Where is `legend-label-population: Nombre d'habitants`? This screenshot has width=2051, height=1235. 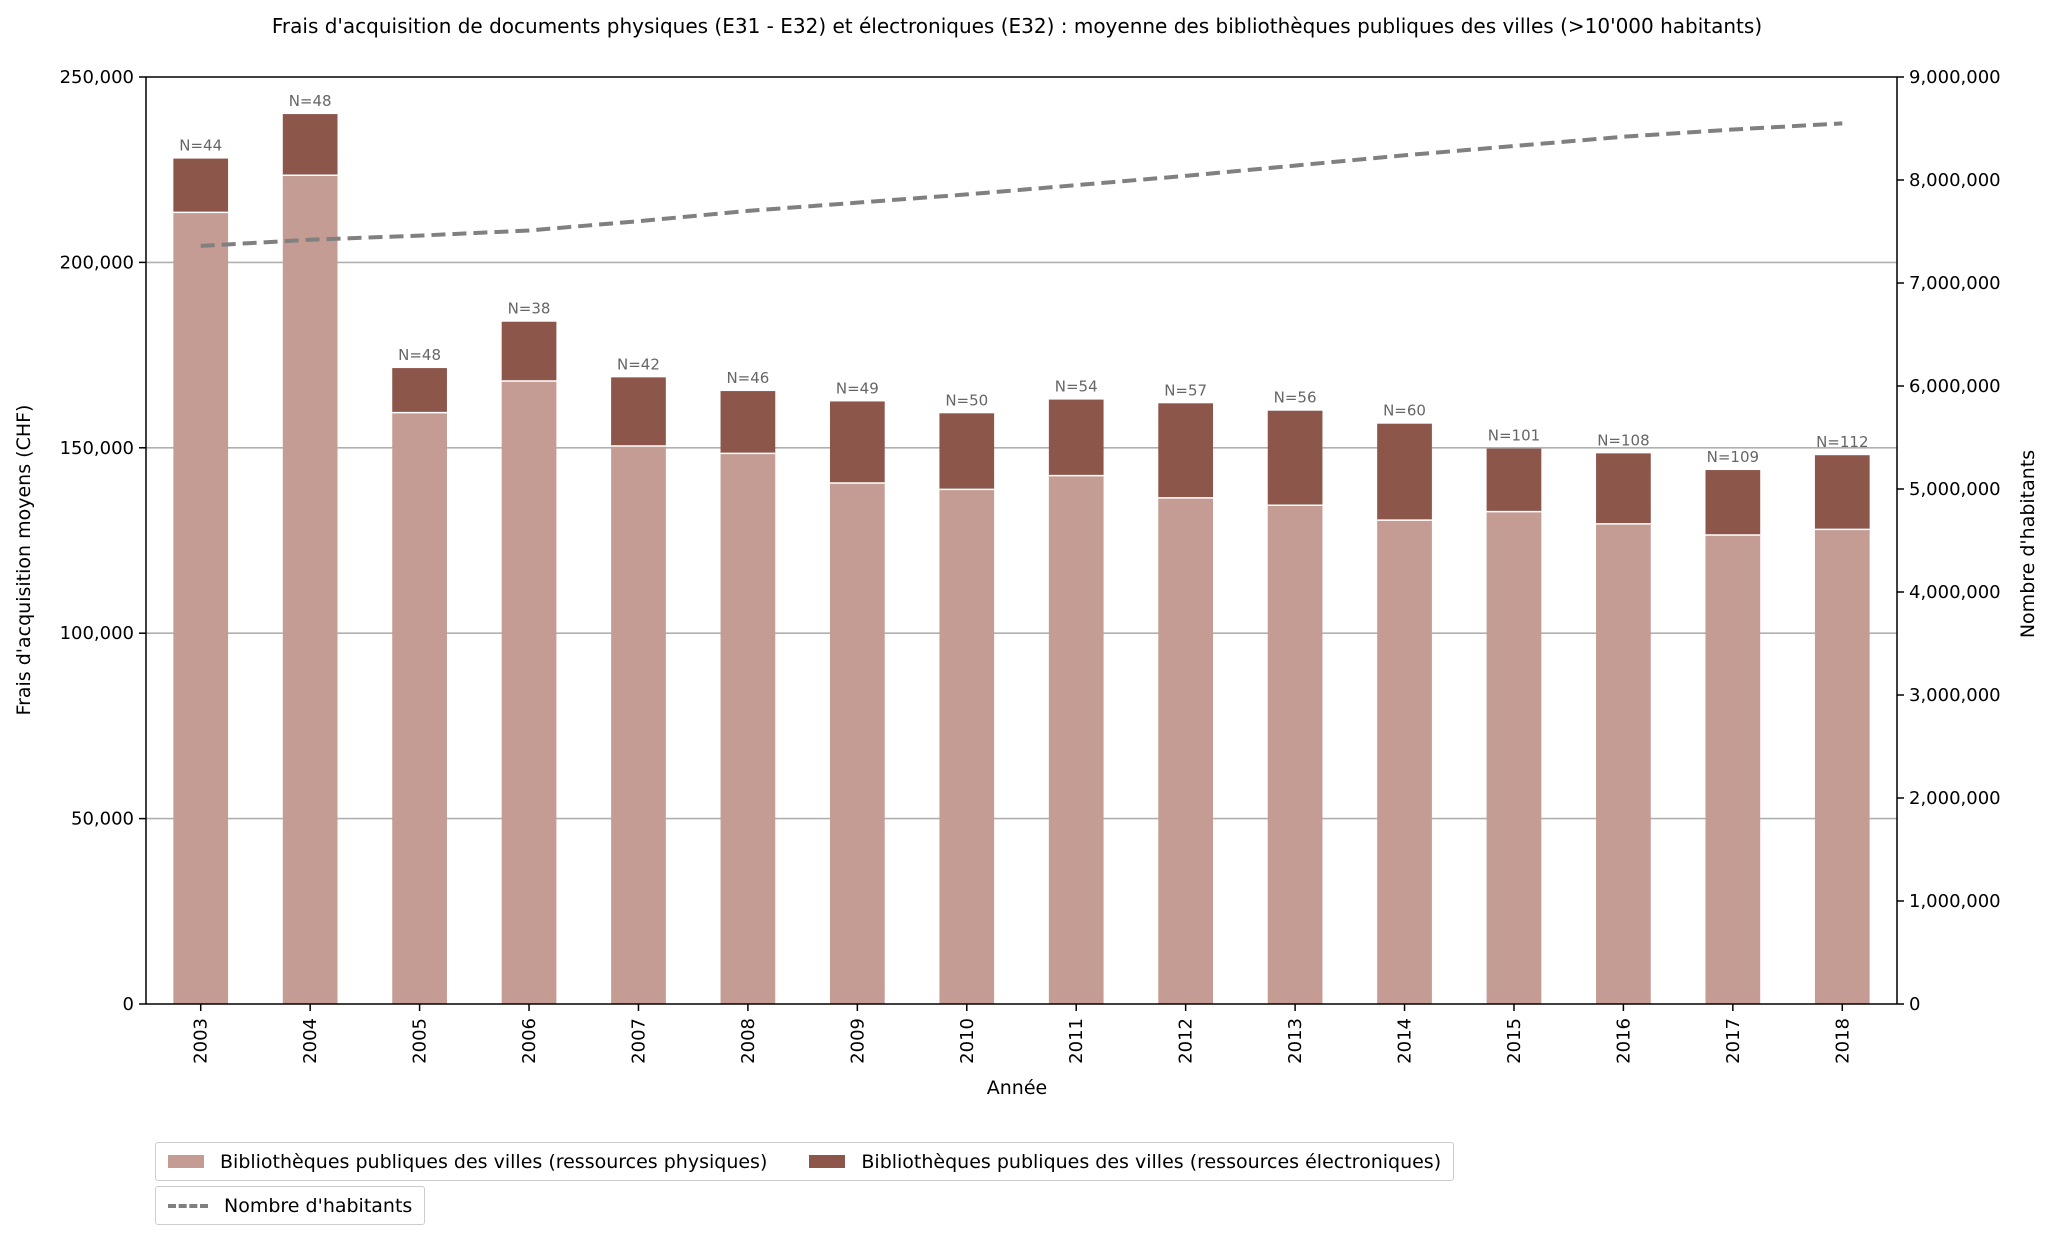
legend-label-population: Nombre d'habitants is located at coordinates (318, 1205).